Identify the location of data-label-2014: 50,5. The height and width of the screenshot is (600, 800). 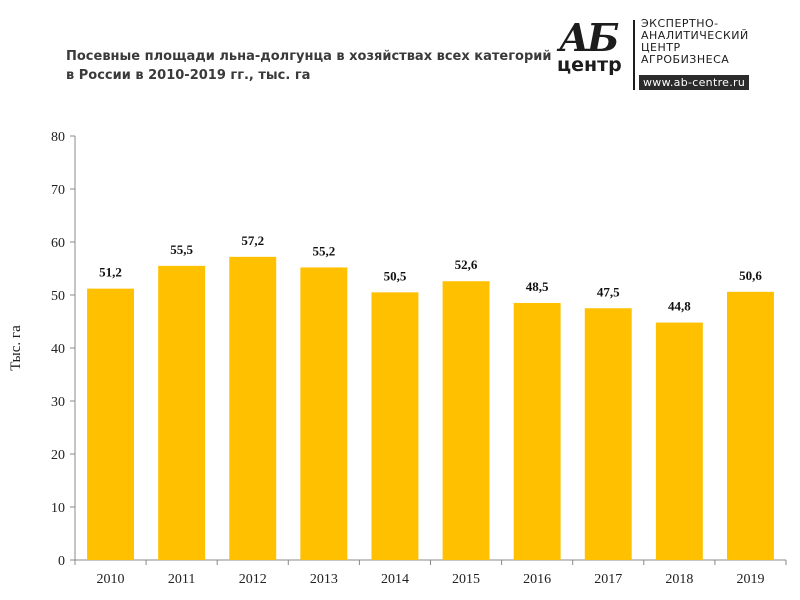
(395, 275).